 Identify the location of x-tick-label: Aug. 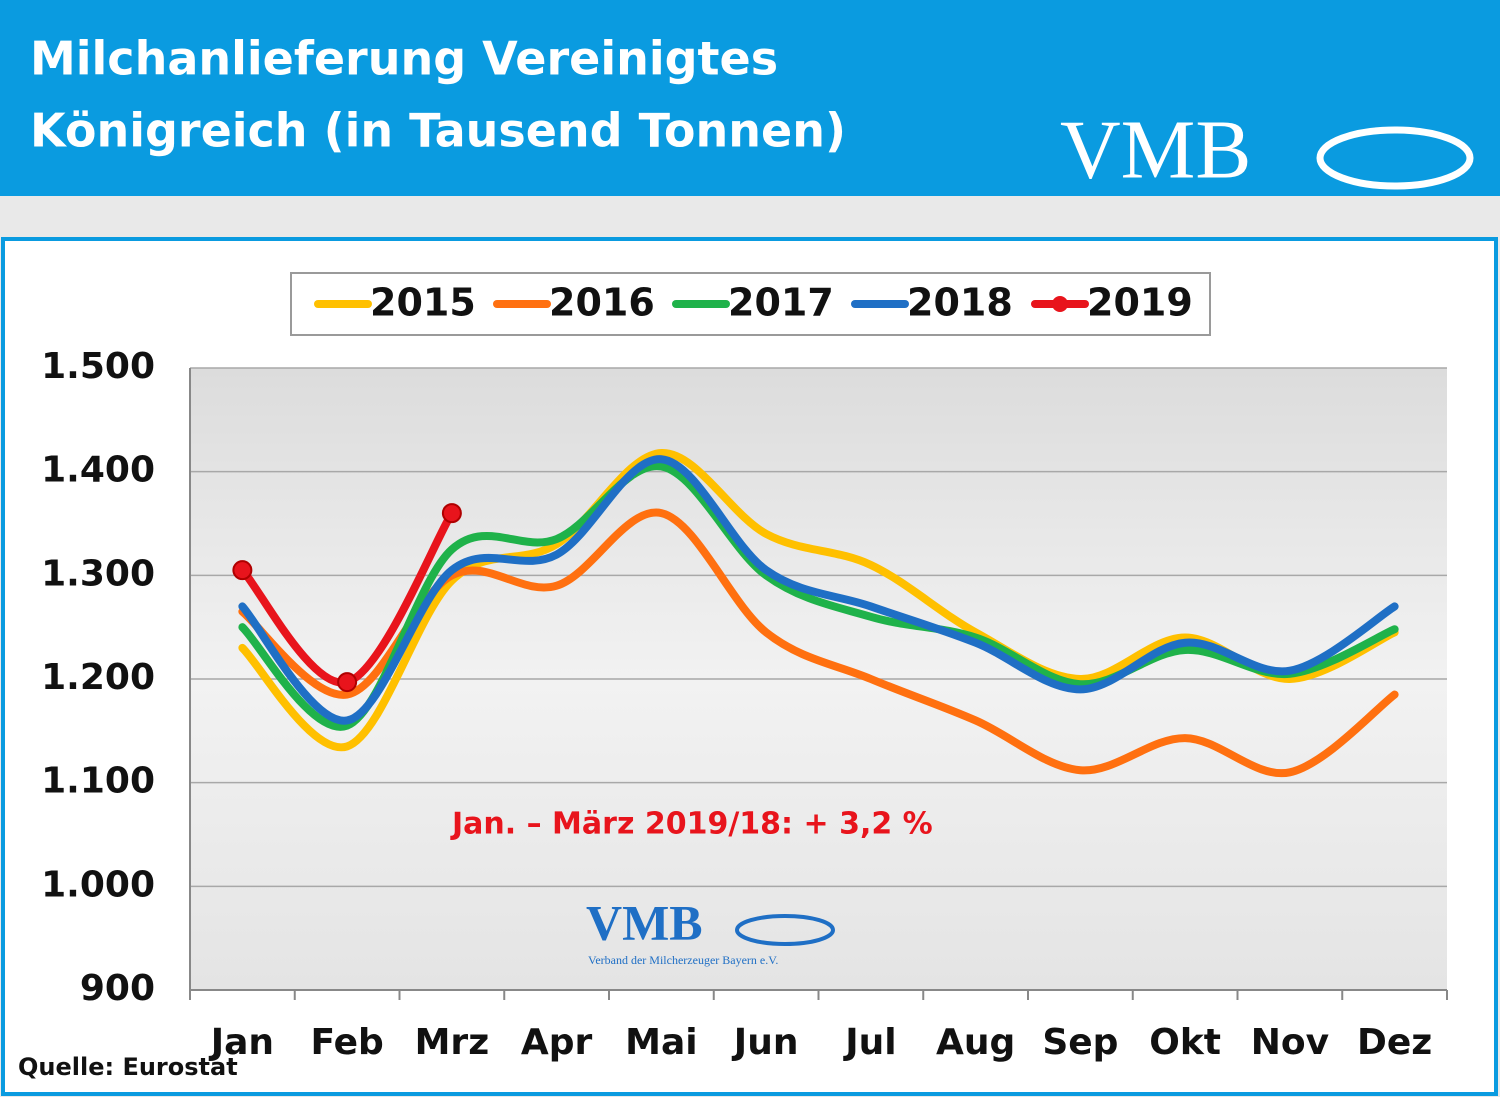
(975, 1042).